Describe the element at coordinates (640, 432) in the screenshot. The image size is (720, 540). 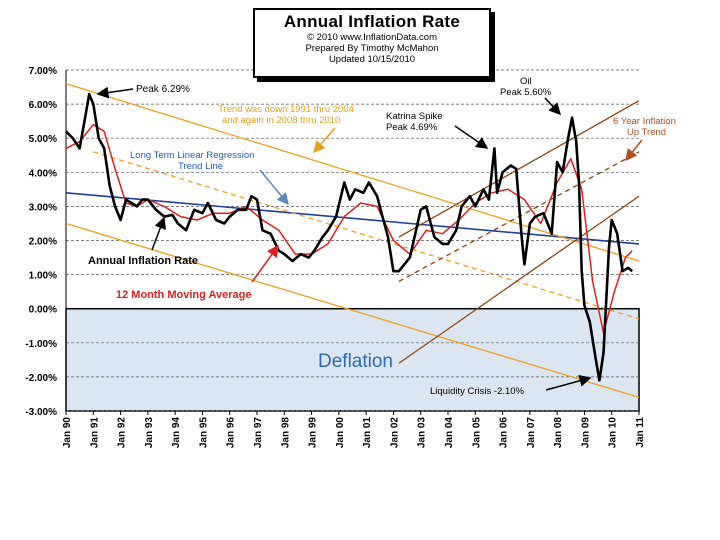
I see `x-tick-label: Jan 11` at that location.